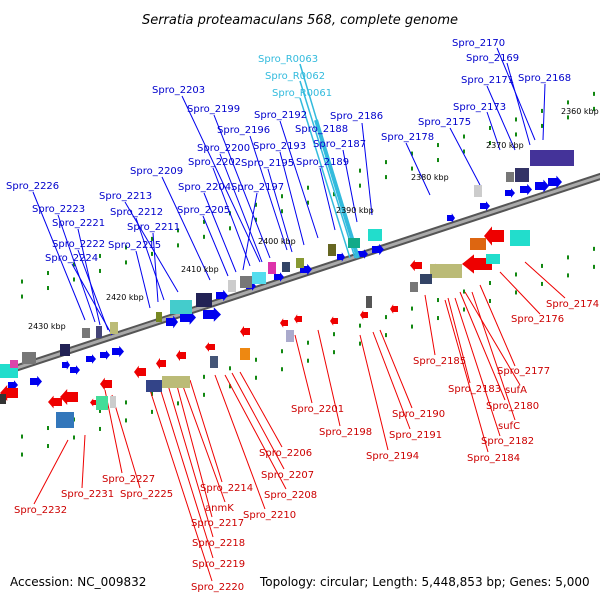 The width and height of the screenshot is (600, 600). I want to click on gene-label: Spro_2191, so click(415, 435).